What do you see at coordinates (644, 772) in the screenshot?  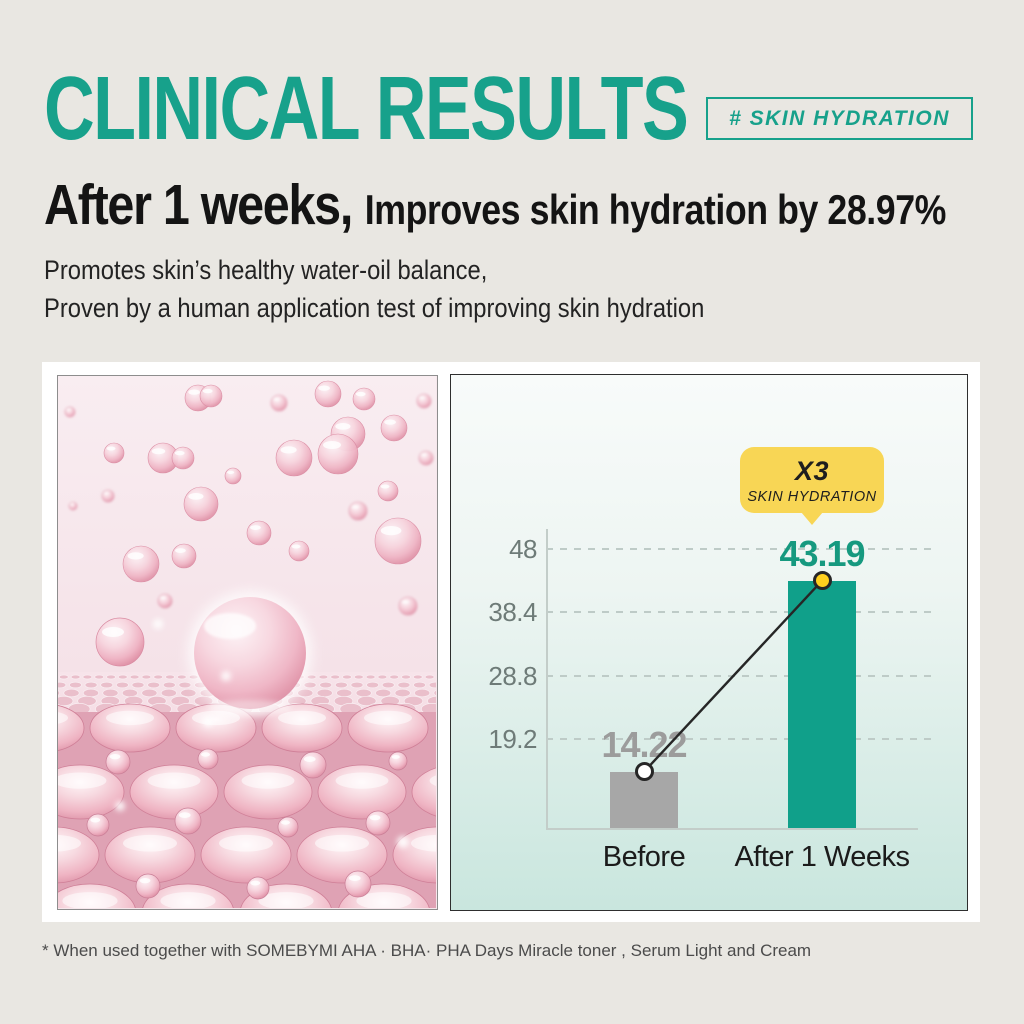 I see `before-marker-dot` at bounding box center [644, 772].